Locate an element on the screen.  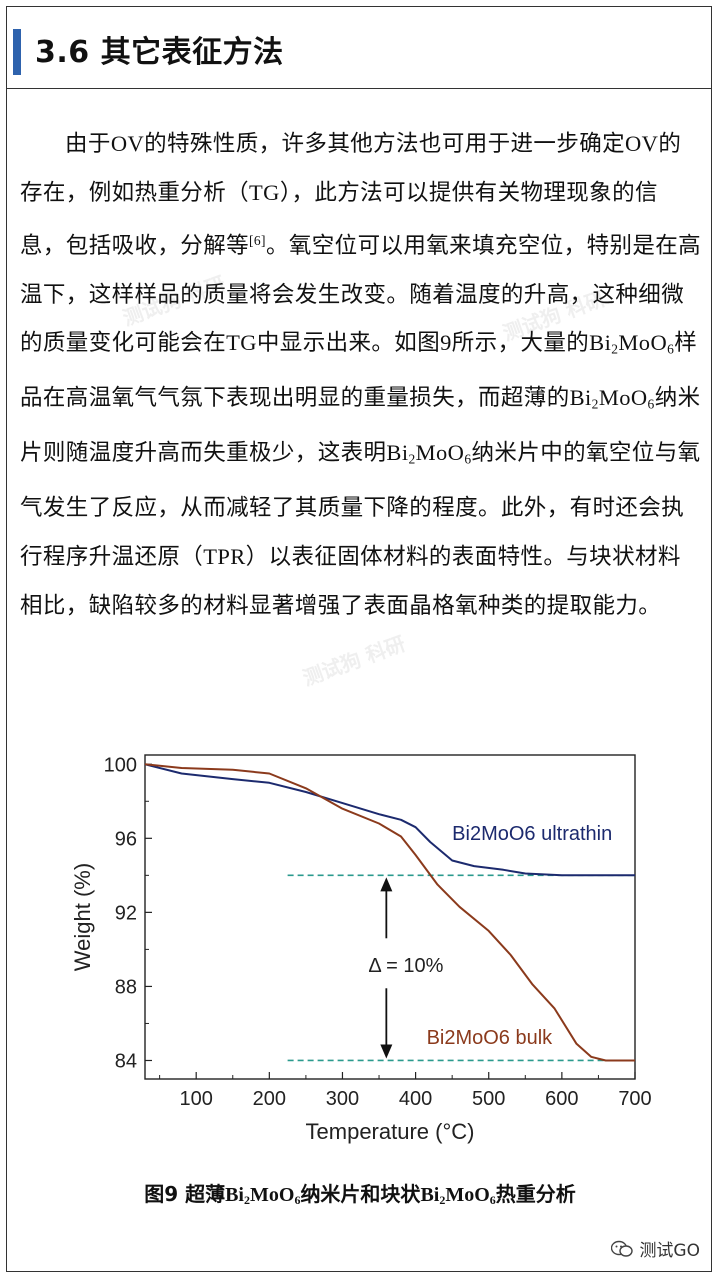
caption-text: 纳米片和块状 is located at coordinates (360, 1194).